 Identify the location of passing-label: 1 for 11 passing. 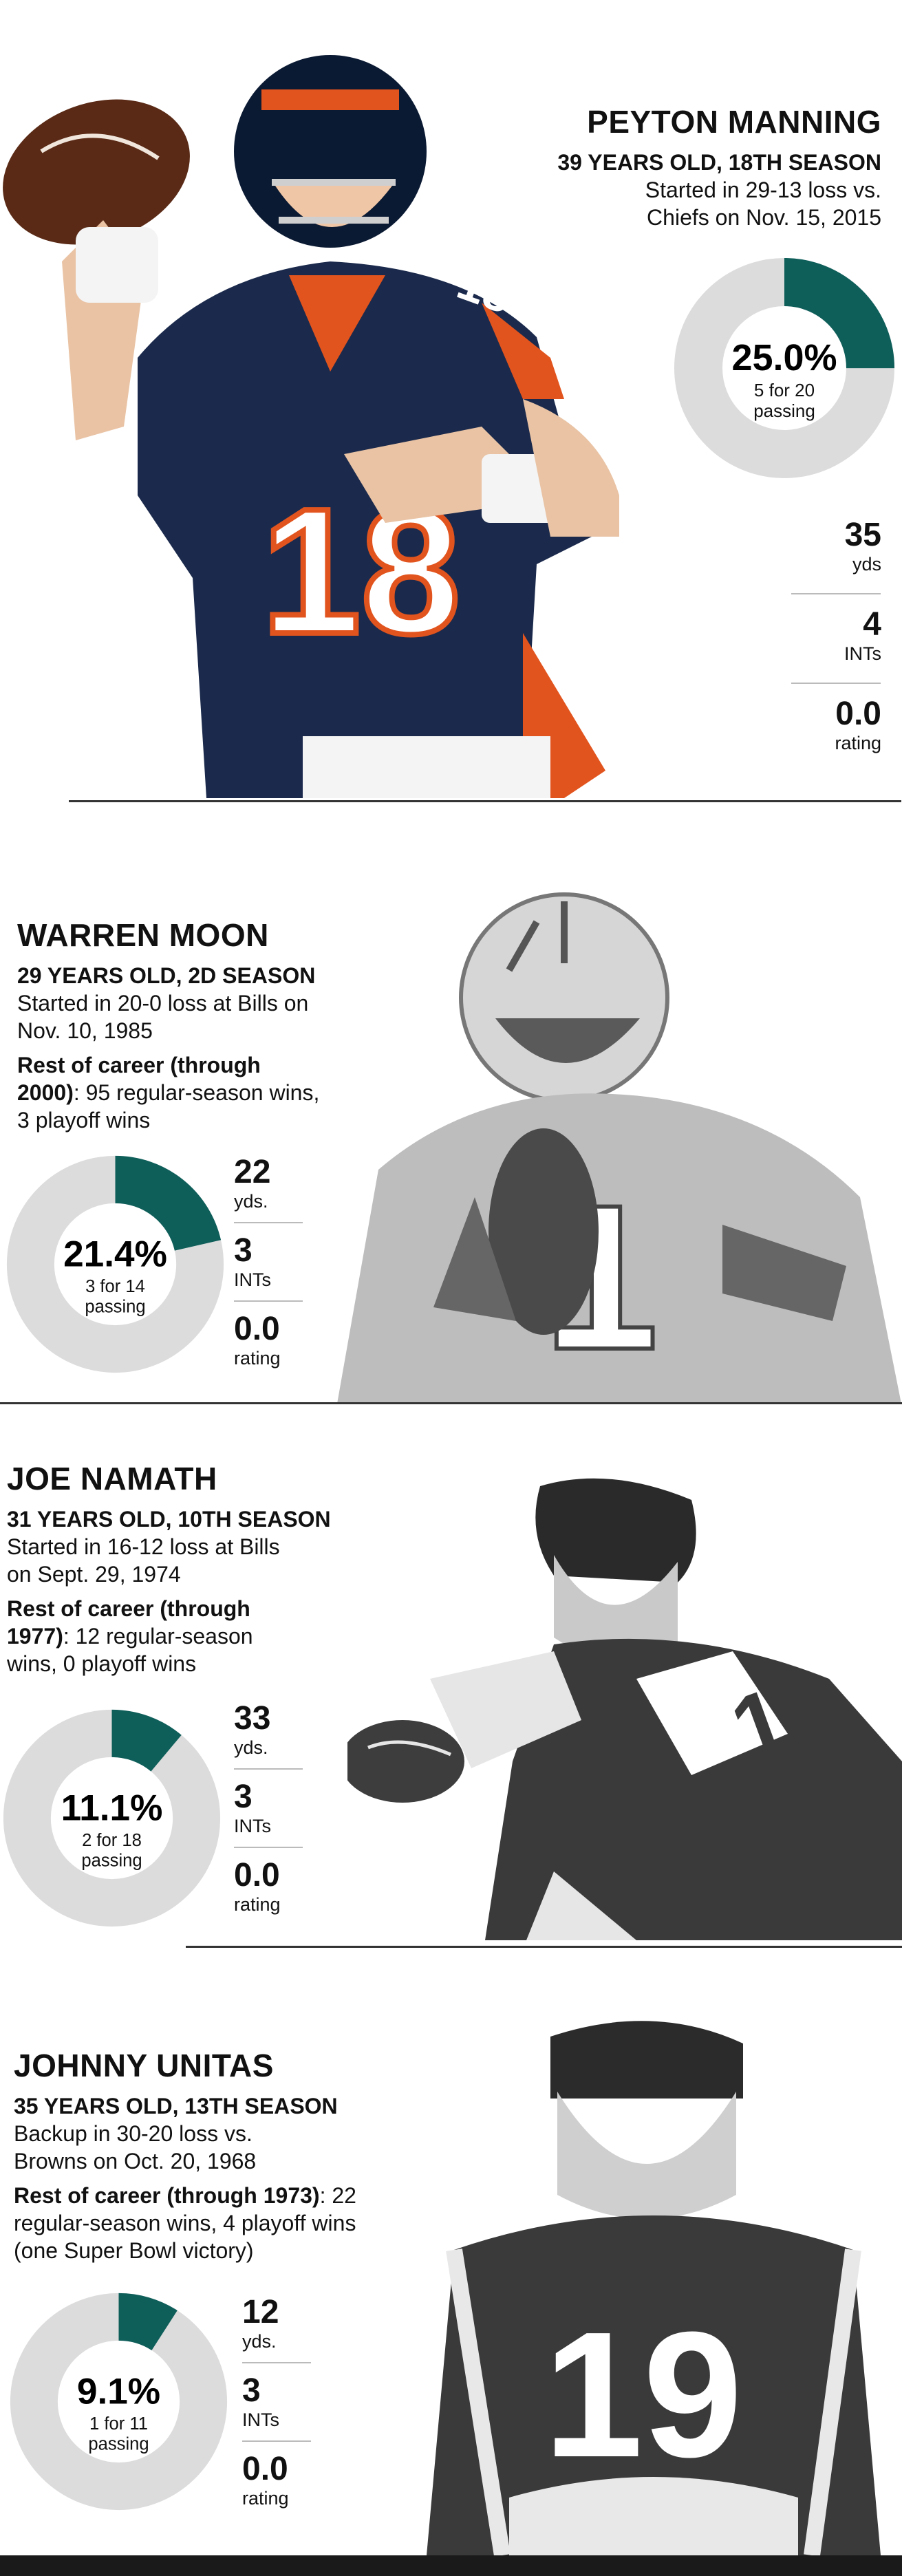
(118, 2433).